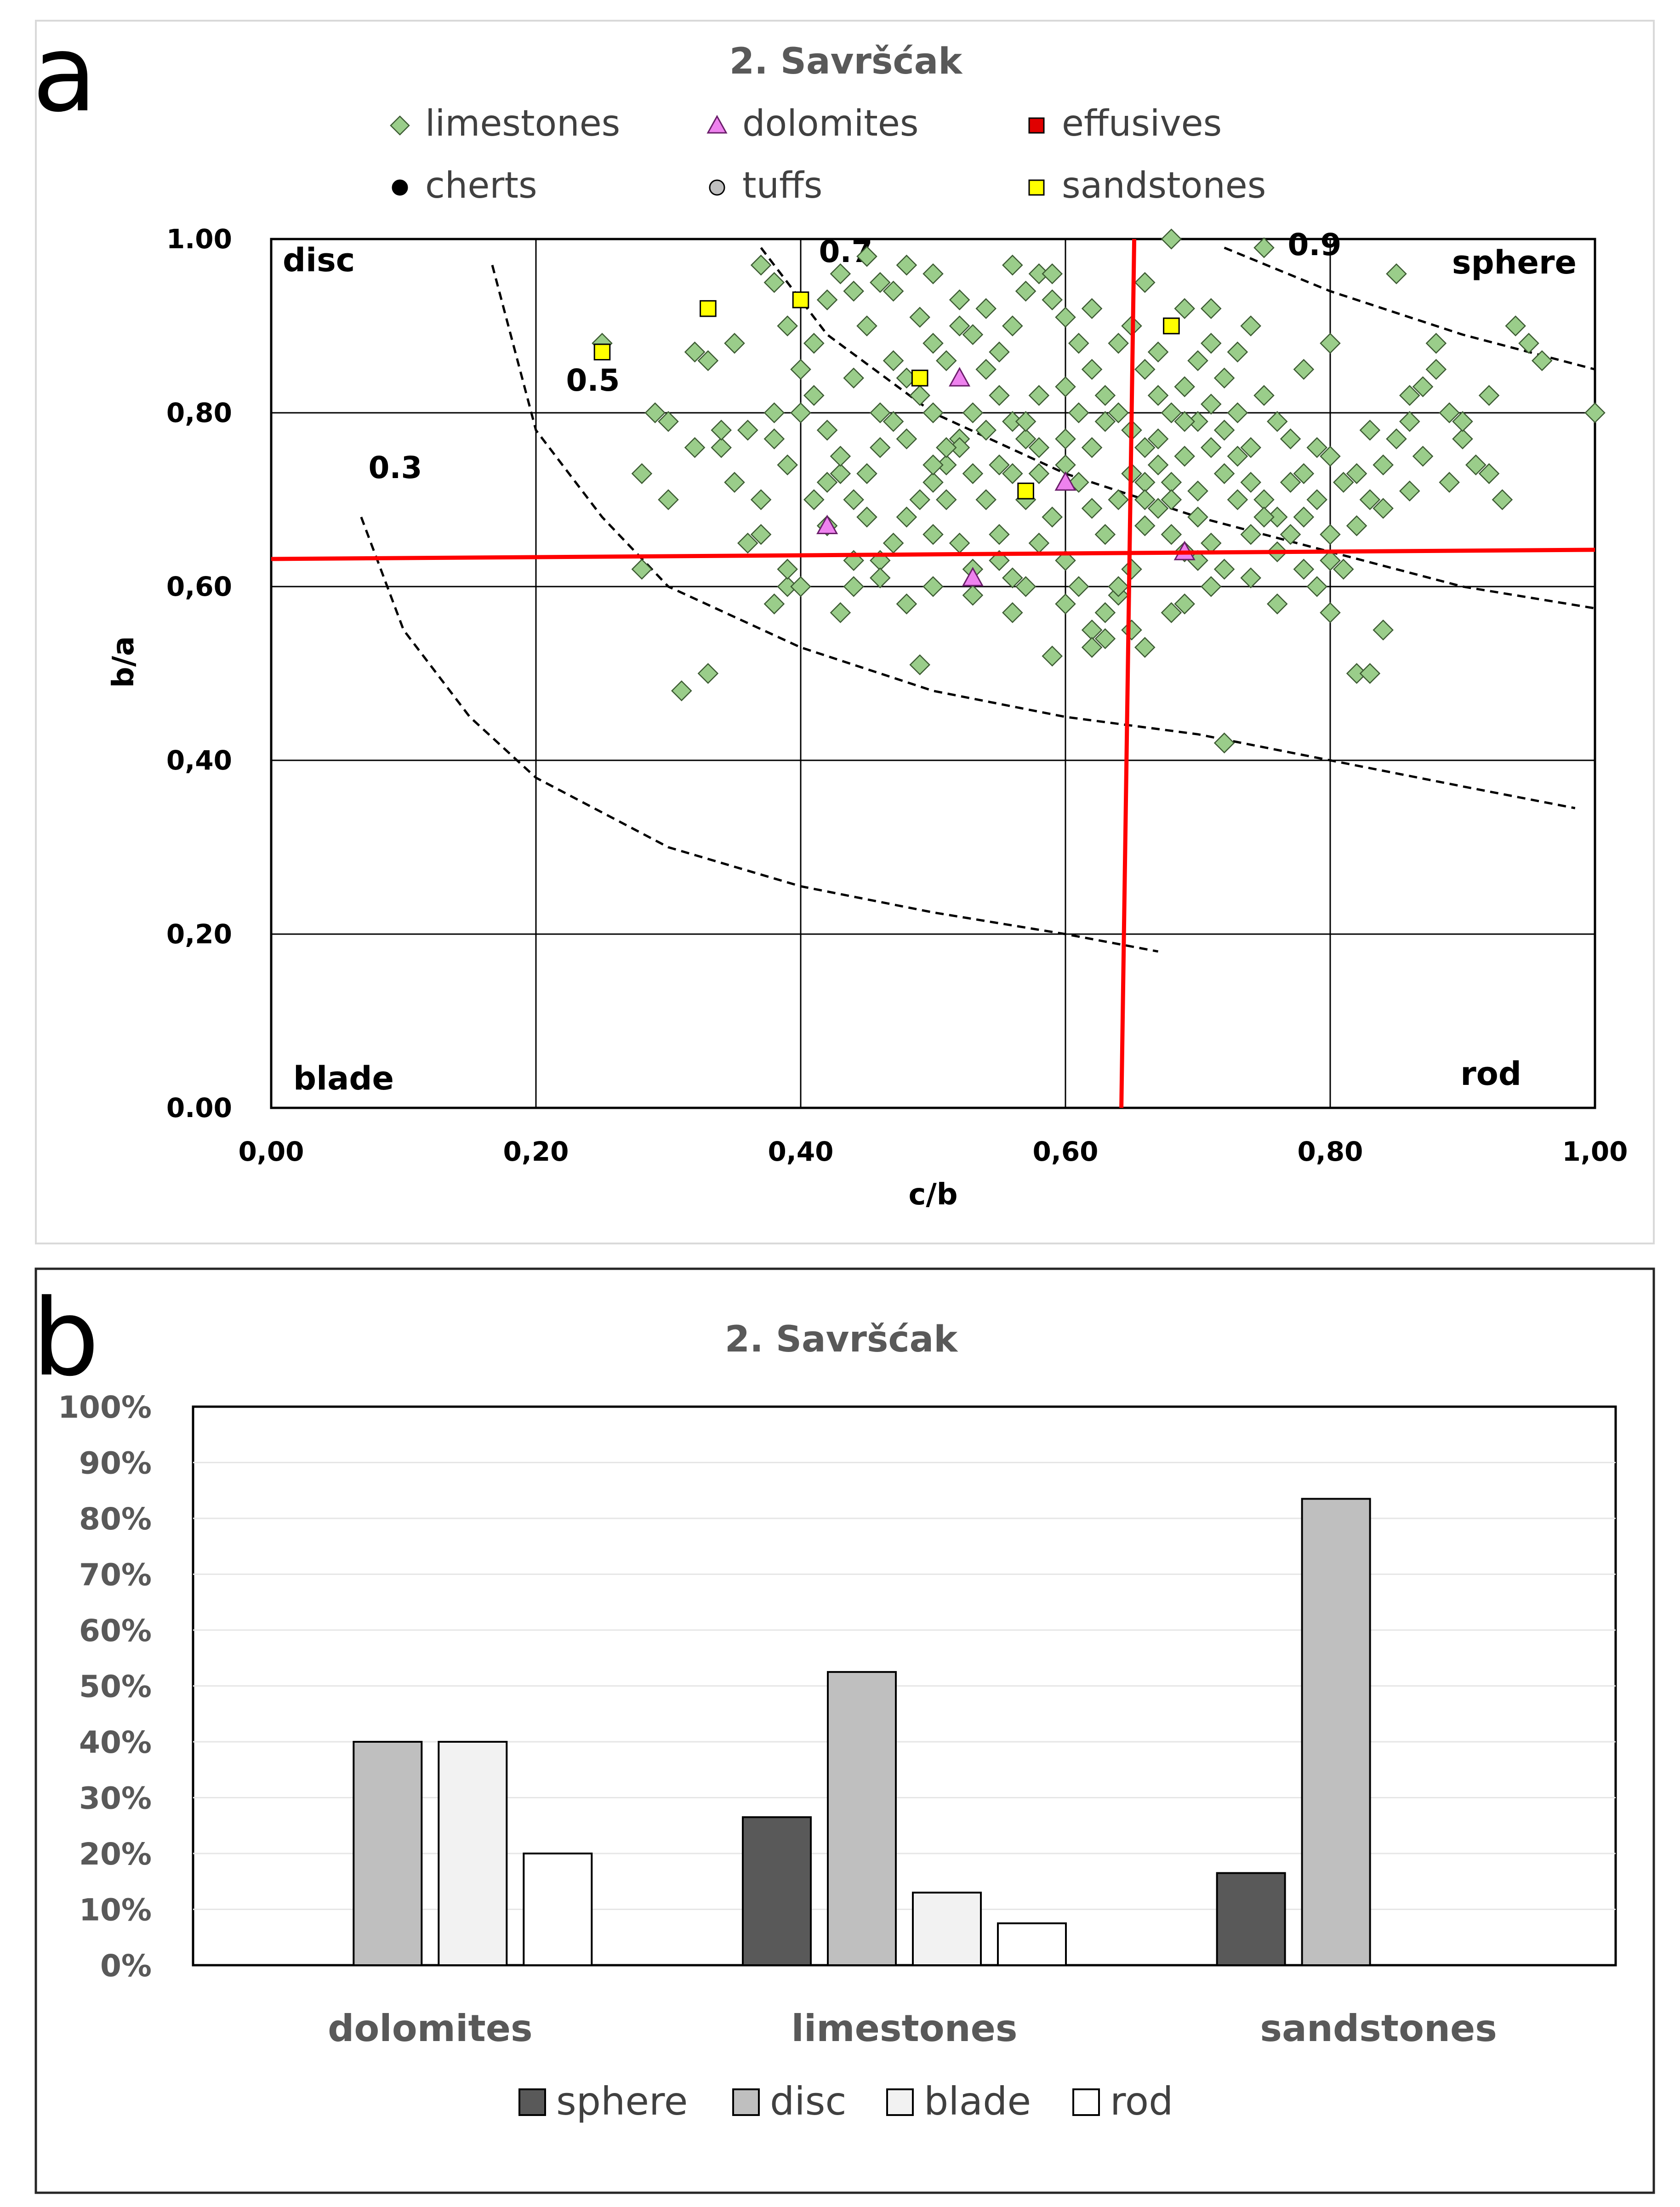  I want to click on legend-swatch-blade, so click(900, 2102).